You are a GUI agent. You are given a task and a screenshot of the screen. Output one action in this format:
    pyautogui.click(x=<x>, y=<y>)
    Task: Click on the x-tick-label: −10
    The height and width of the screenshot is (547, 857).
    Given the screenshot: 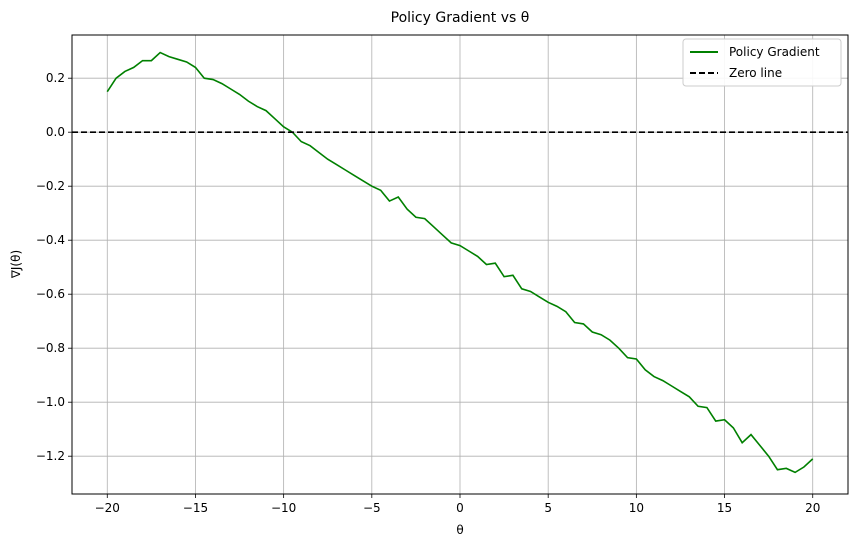 What is the action you would take?
    pyautogui.click(x=283, y=508)
    